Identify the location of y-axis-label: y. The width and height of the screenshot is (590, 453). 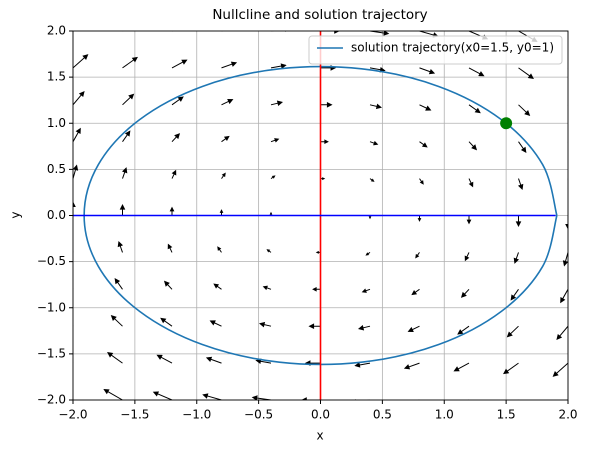
(16, 214).